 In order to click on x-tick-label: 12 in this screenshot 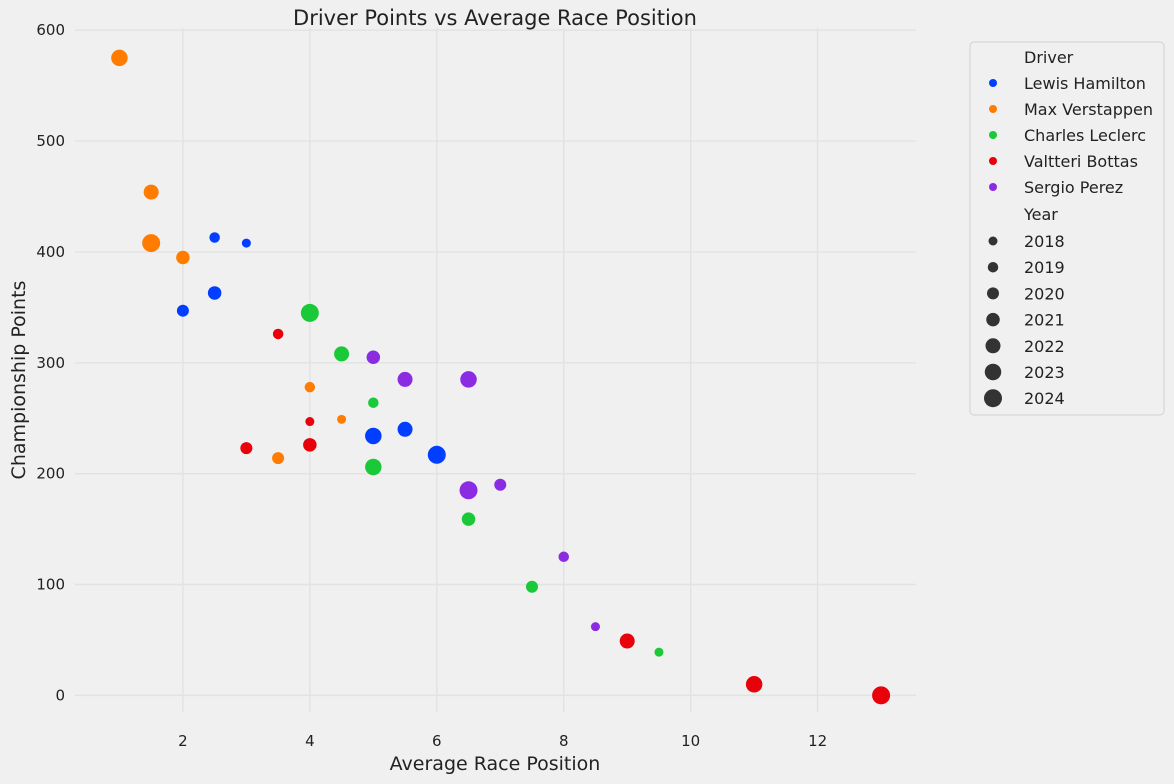, I will do `click(817, 741)`.